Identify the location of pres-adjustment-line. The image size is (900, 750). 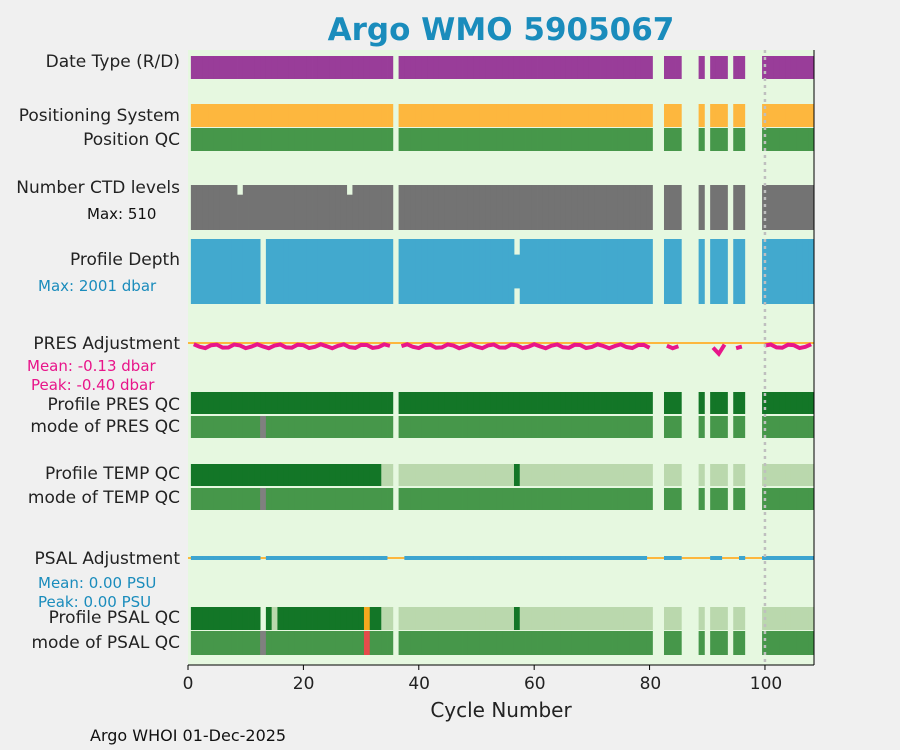
(525, 346).